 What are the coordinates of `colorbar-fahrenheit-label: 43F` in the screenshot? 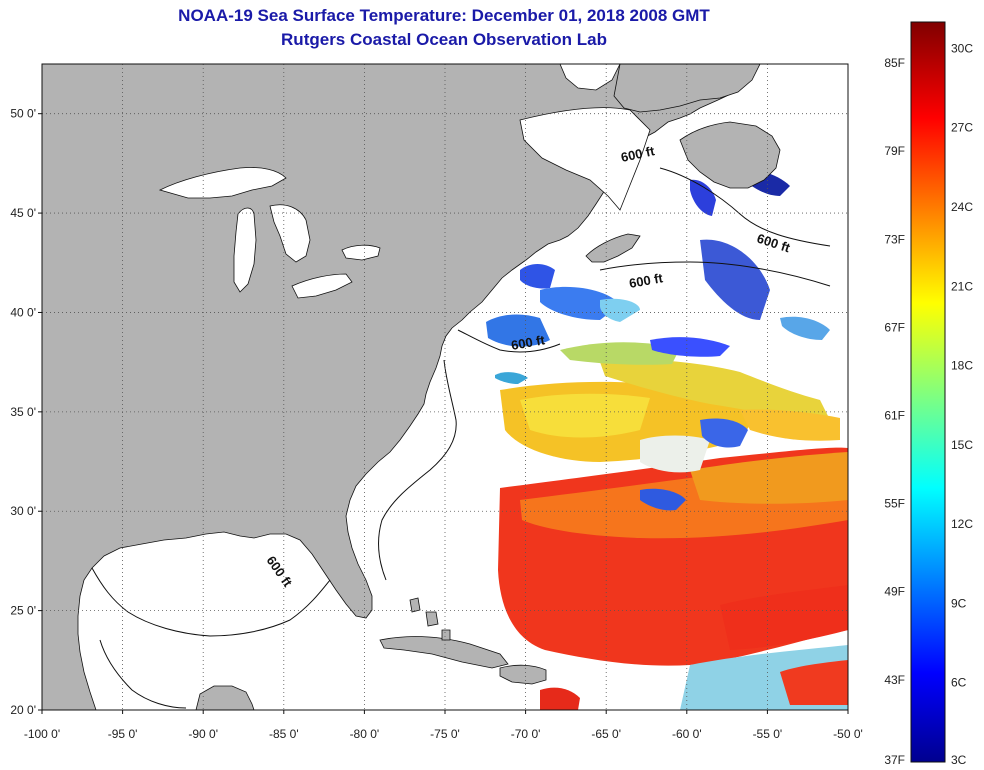 It's located at (894, 680).